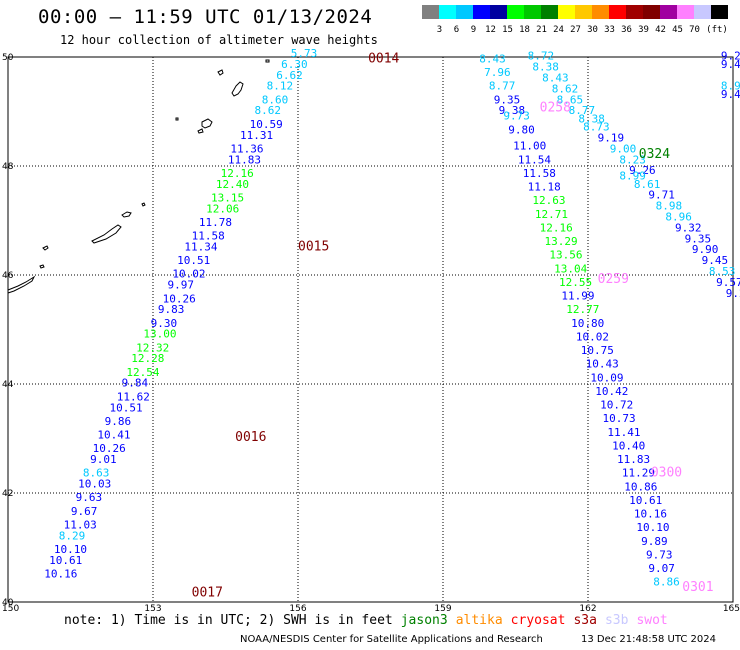  What do you see at coordinates (215, 222) in the screenshot?
I see `wave-height-value: 11.78` at bounding box center [215, 222].